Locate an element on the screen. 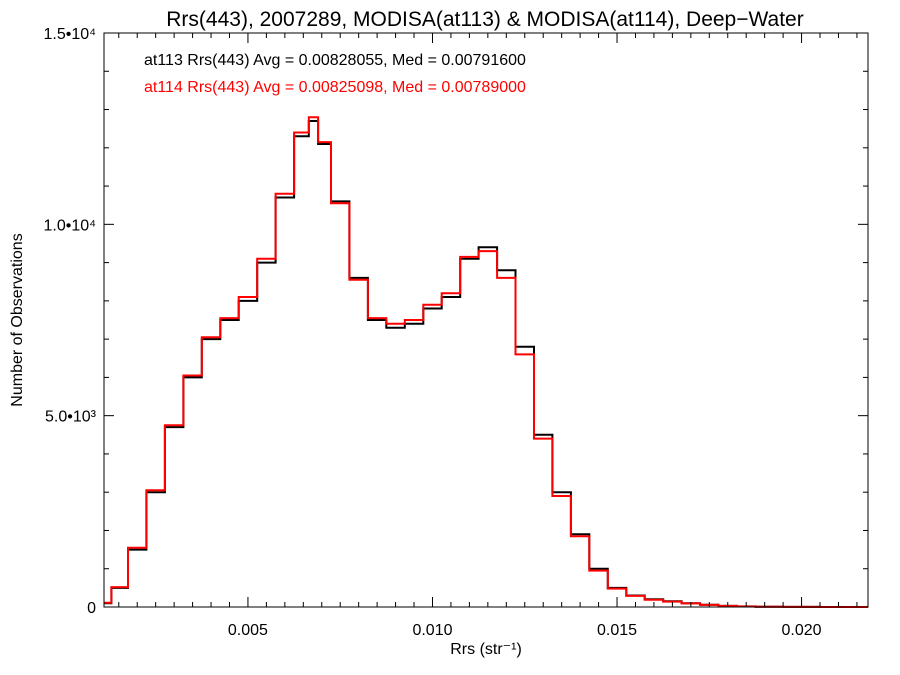 This screenshot has height=675, width=900. x-tick-label: 0.020 is located at coordinates (802, 630).